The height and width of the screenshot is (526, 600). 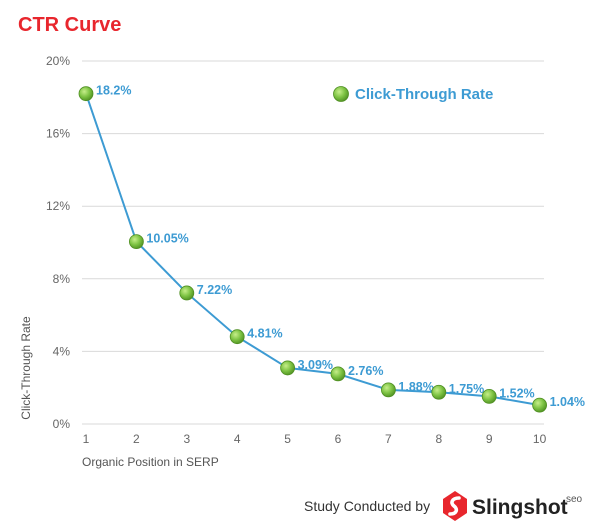 I want to click on y-tick-label: 8%, so click(x=62, y=279).